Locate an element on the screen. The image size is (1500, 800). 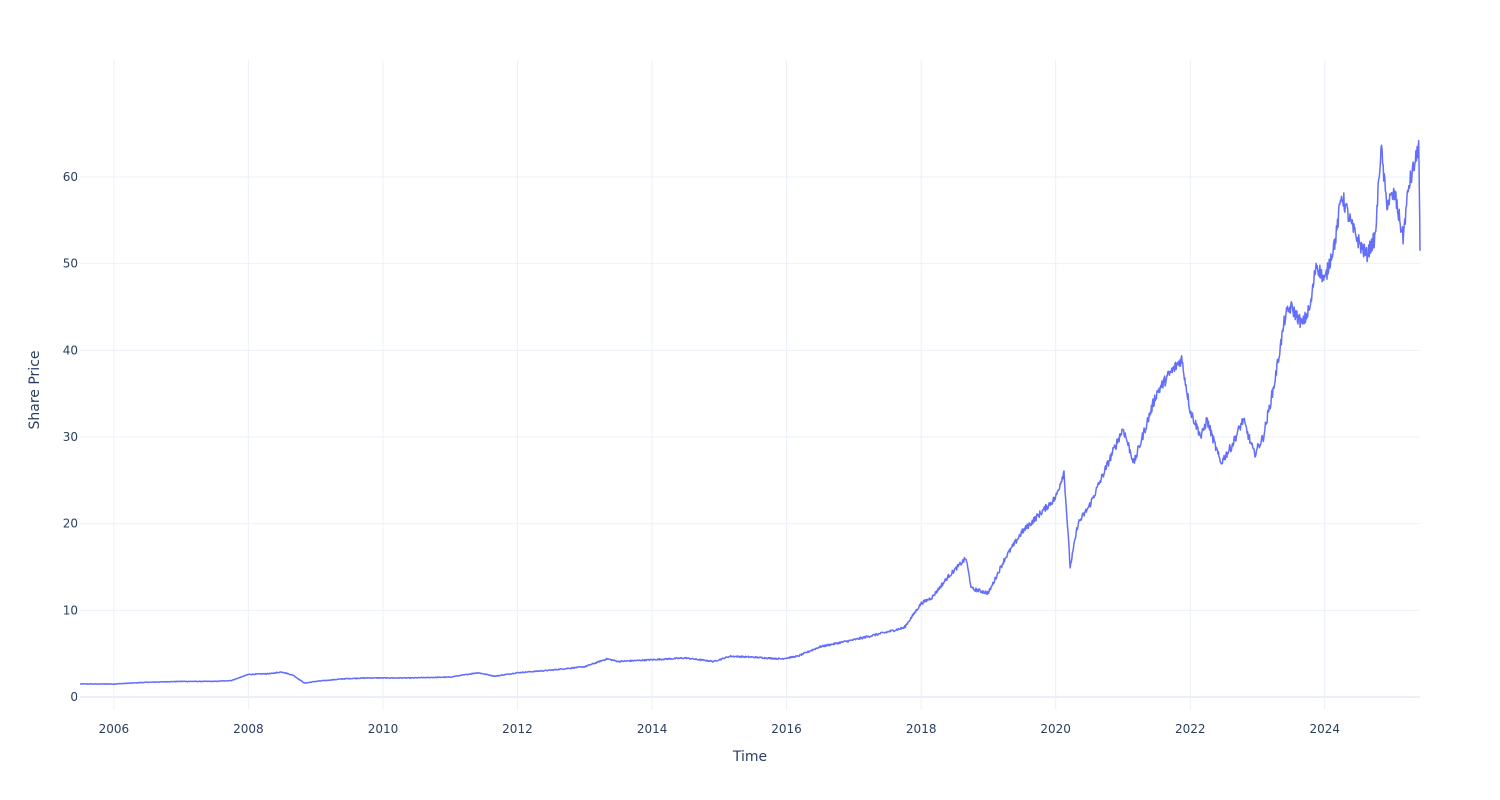
x-tick-label: 2022 is located at coordinates (1190, 729).